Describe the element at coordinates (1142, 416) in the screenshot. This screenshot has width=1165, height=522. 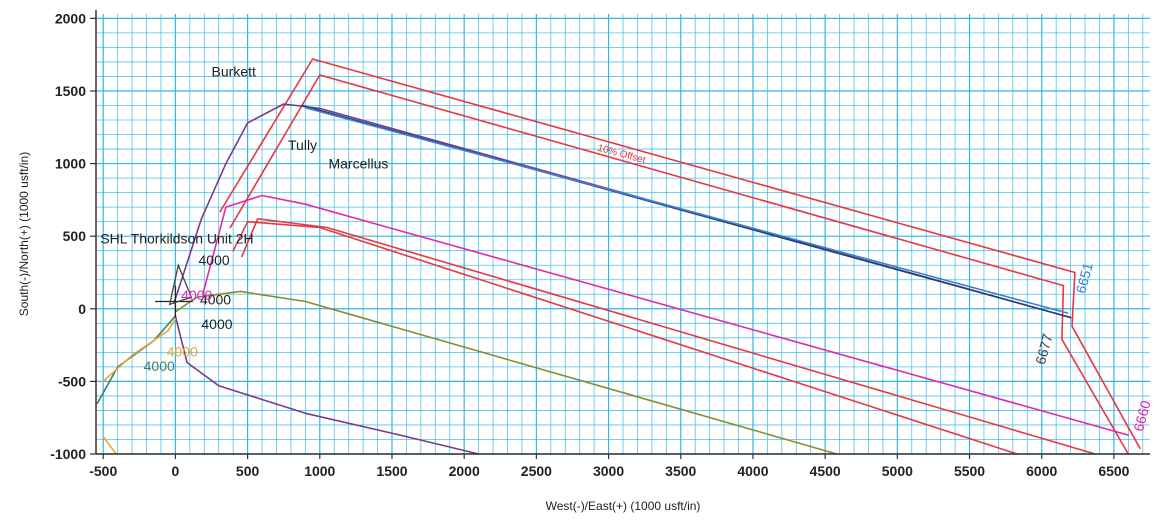
I see `annotation-label: 6660` at that location.